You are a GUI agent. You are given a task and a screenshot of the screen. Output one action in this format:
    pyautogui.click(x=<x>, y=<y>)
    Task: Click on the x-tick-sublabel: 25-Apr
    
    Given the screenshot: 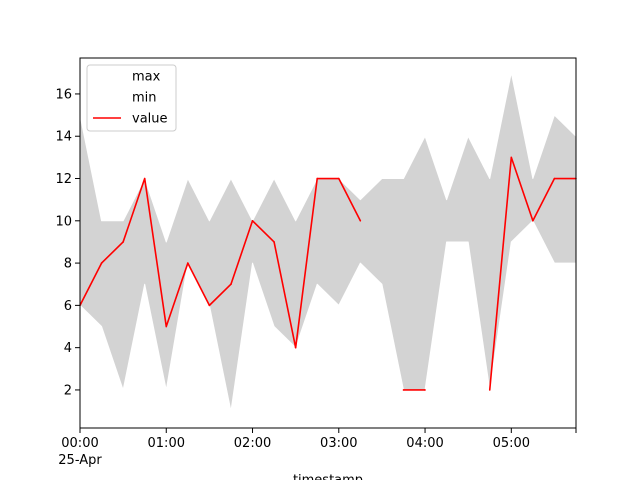 What is the action you would take?
    pyautogui.click(x=80, y=460)
    